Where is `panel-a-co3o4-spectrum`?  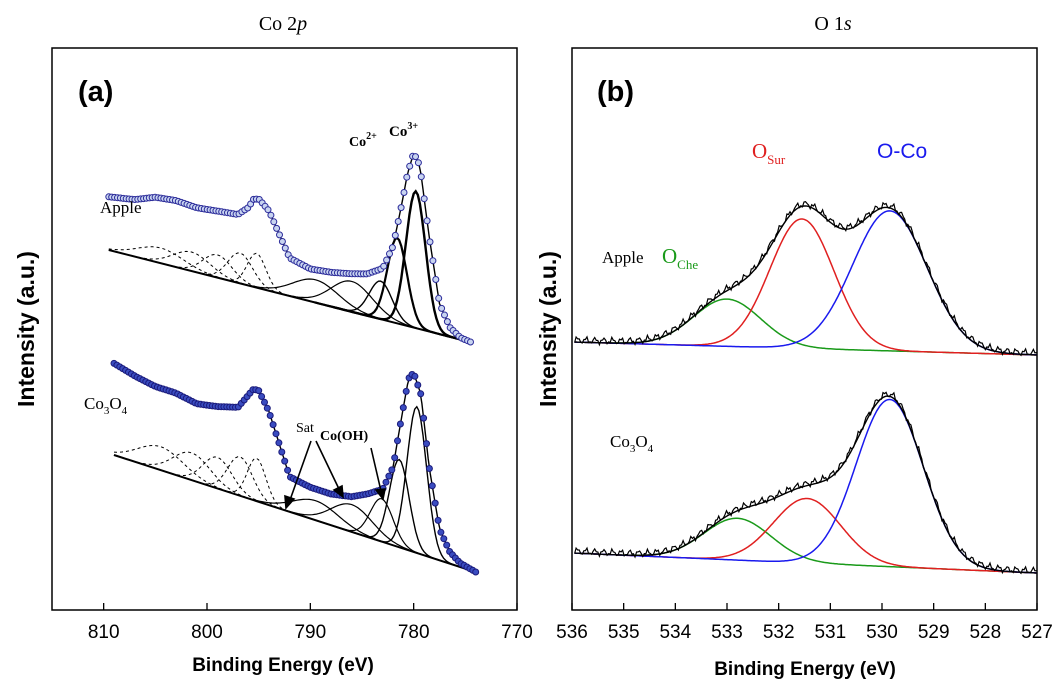
panel-a-co3o4-spectrum is located at coordinates (295, 467).